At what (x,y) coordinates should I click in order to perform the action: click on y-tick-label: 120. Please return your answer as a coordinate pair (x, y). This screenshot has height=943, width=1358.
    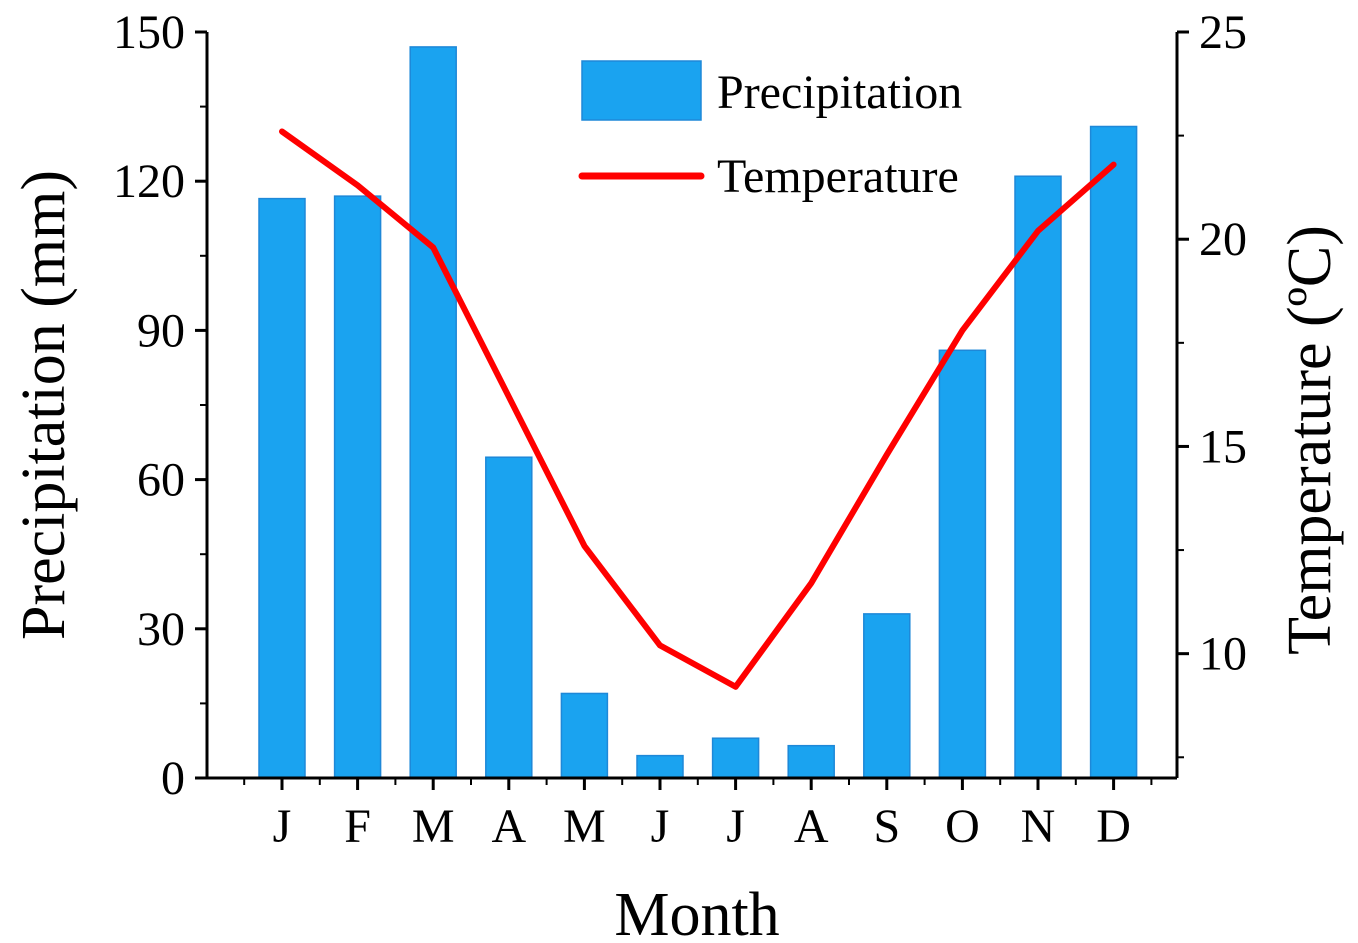
    Looking at the image, I should click on (149, 181).